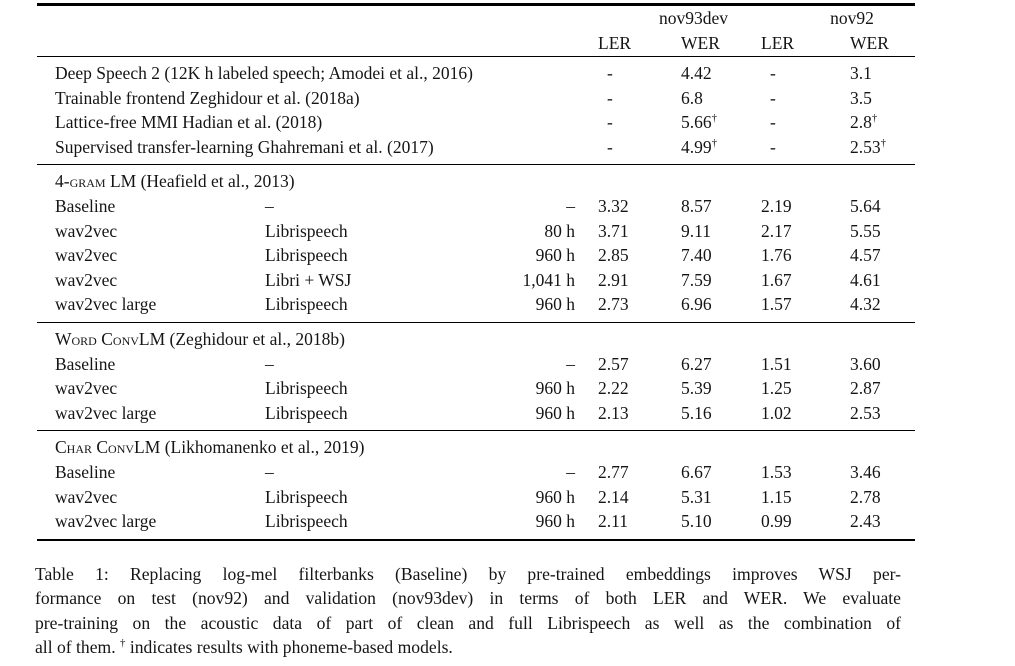 The height and width of the screenshot is (666, 1015). Describe the element at coordinates (861, 97) in the screenshot. I see `metric-cell: 3.5` at that location.